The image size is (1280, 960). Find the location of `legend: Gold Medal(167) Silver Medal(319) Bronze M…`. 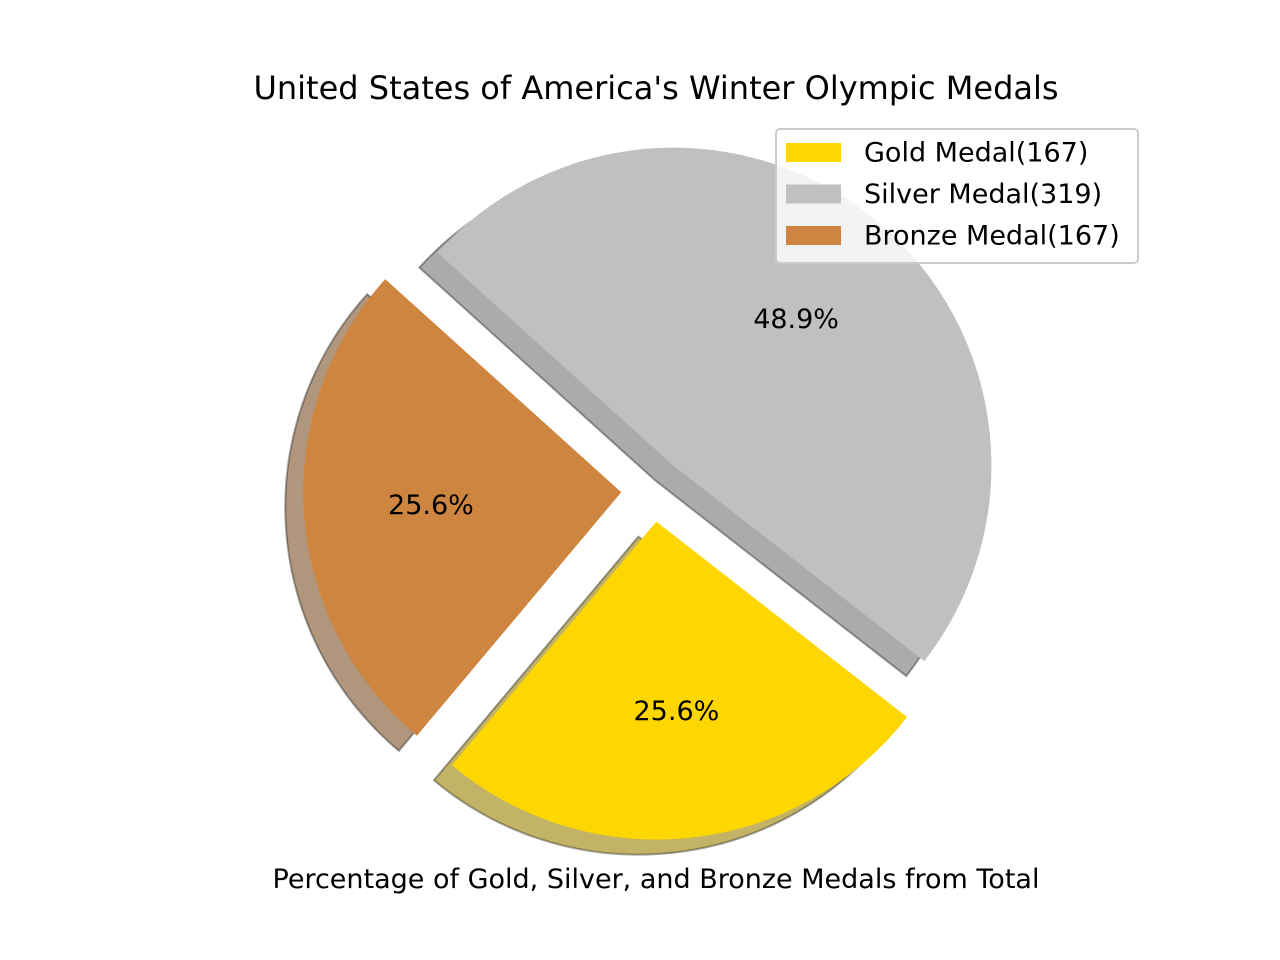

legend: Gold Medal(167) Silver Medal(319) Bronze M… is located at coordinates (957, 196).